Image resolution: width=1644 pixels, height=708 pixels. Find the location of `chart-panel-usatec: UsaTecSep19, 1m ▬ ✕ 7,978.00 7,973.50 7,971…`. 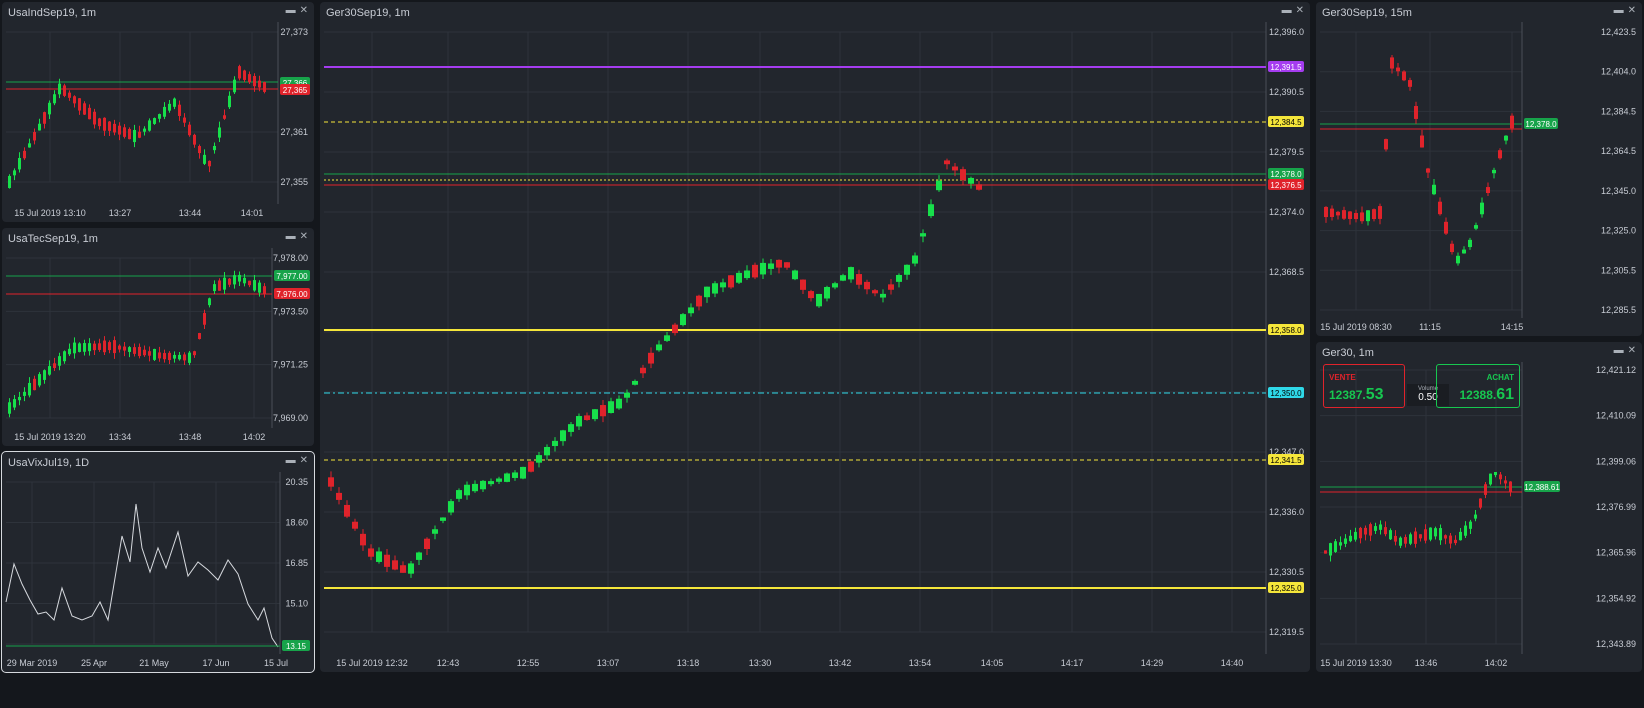

chart-panel-usatec: UsaTecSep19, 1m ▬ ✕ 7,978.00 7,973.50 7,971… is located at coordinates (158, 337).